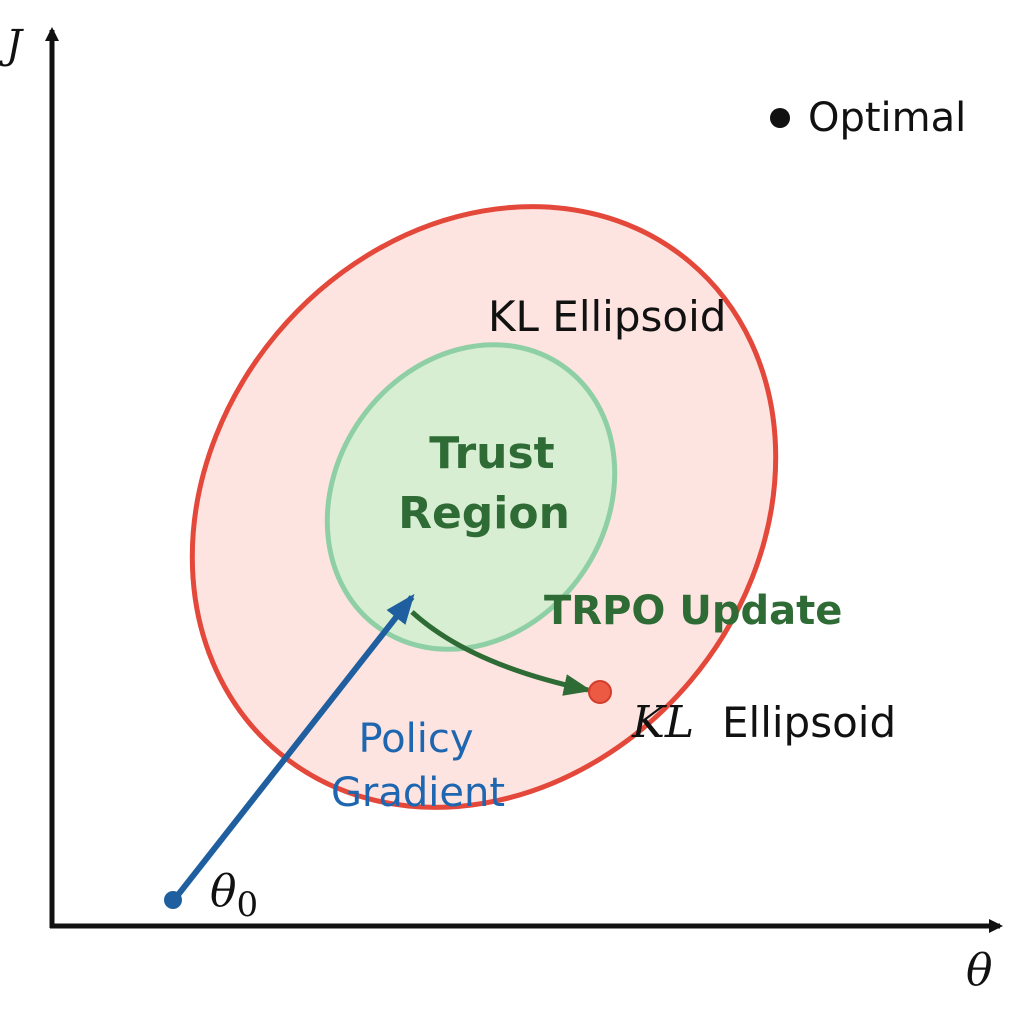 The image size is (1024, 1024). I want to click on optimal-label: Optimal, so click(887, 118).